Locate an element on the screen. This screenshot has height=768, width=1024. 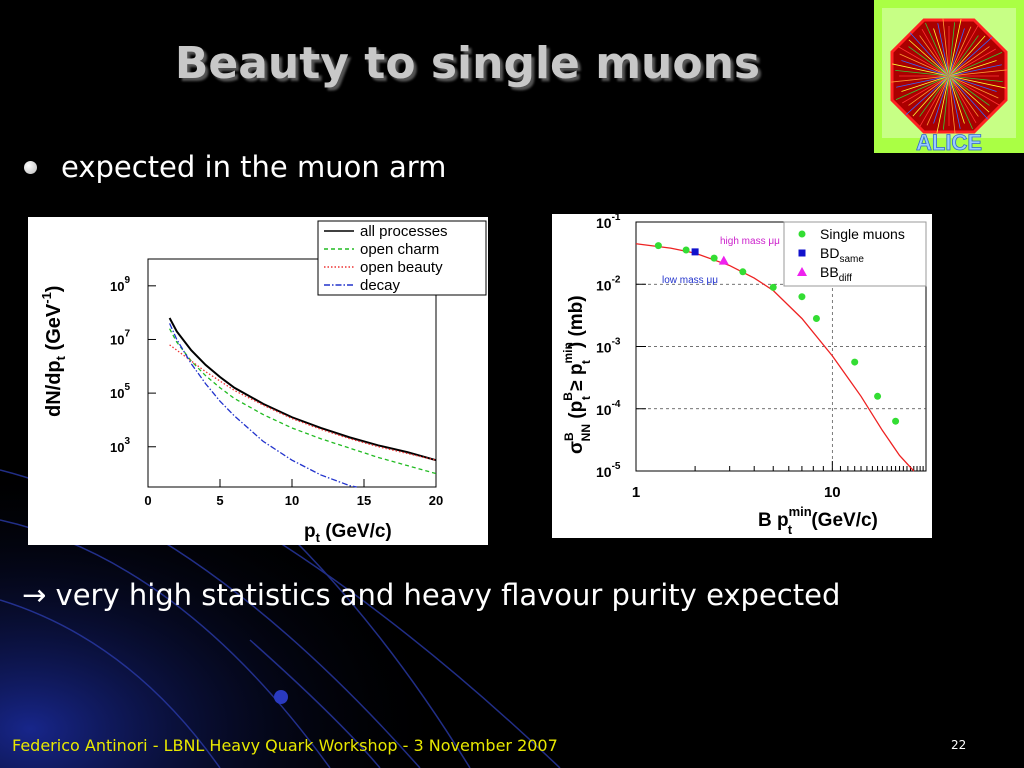
legend-label: BDsame is located at coordinates (842, 255).